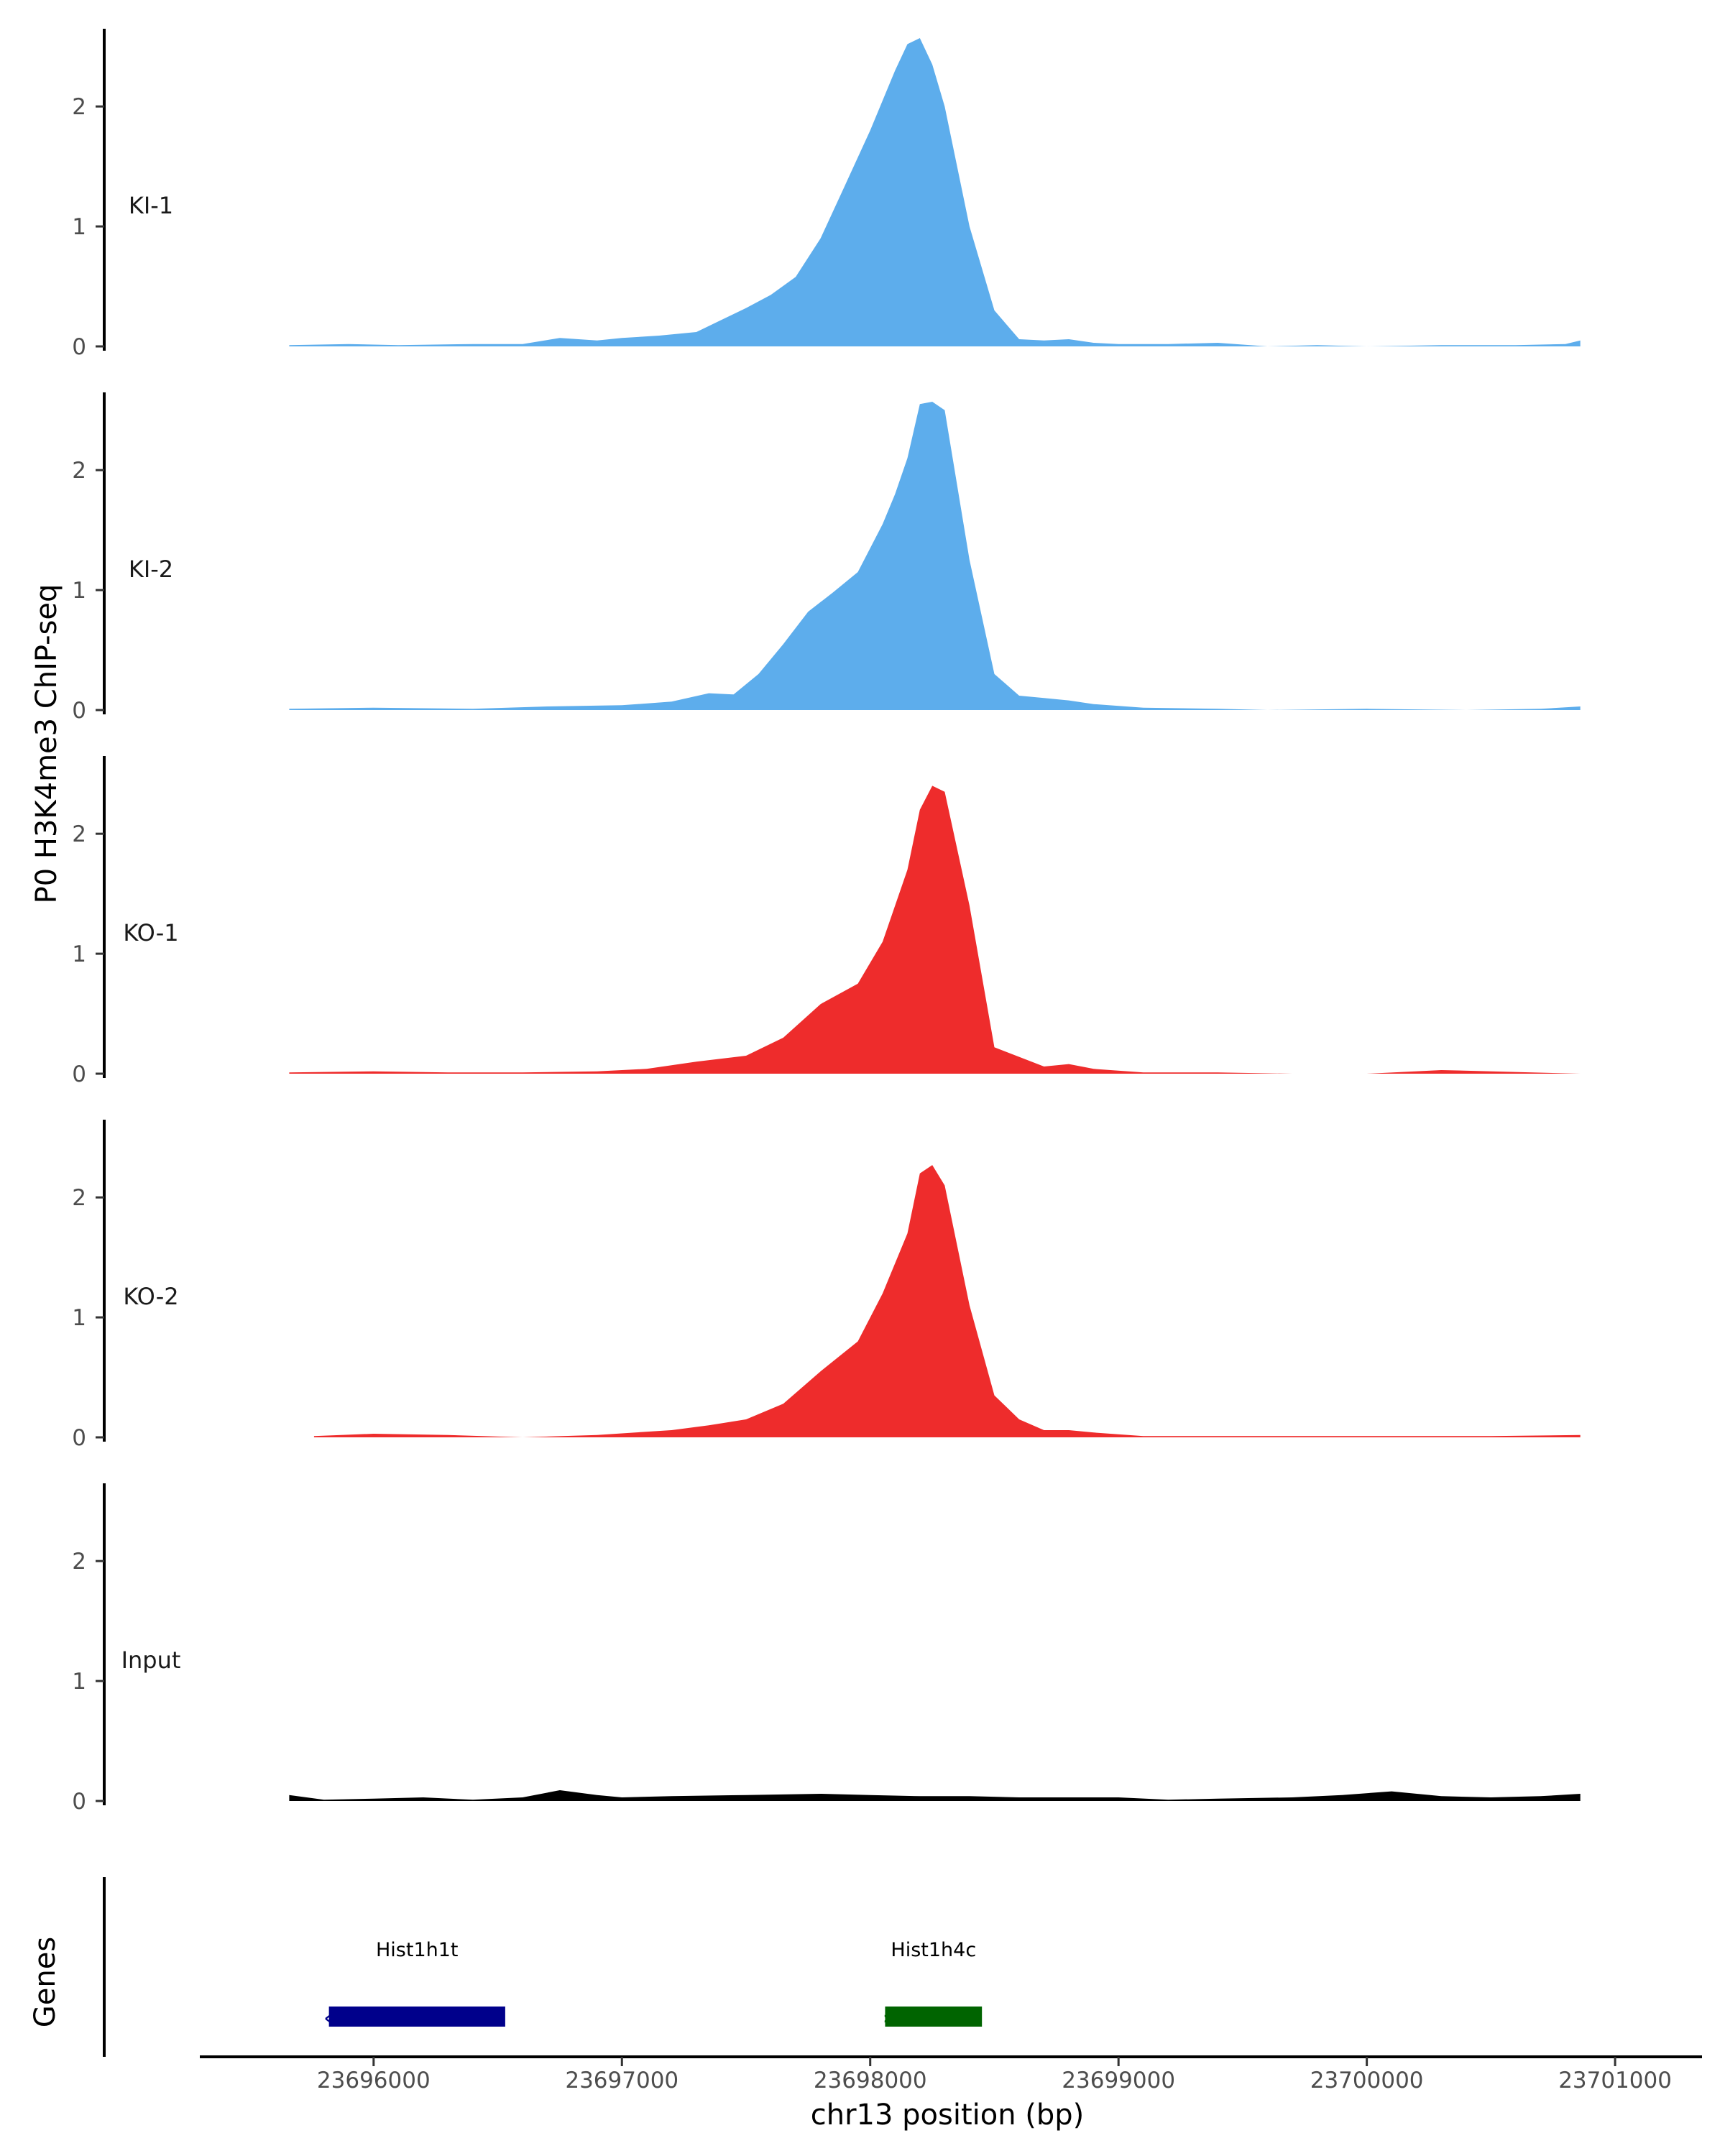 The width and height of the screenshot is (1725, 2156). Describe the element at coordinates (327, 2018) in the screenshot. I see `strand-arrow: ‹` at that location.